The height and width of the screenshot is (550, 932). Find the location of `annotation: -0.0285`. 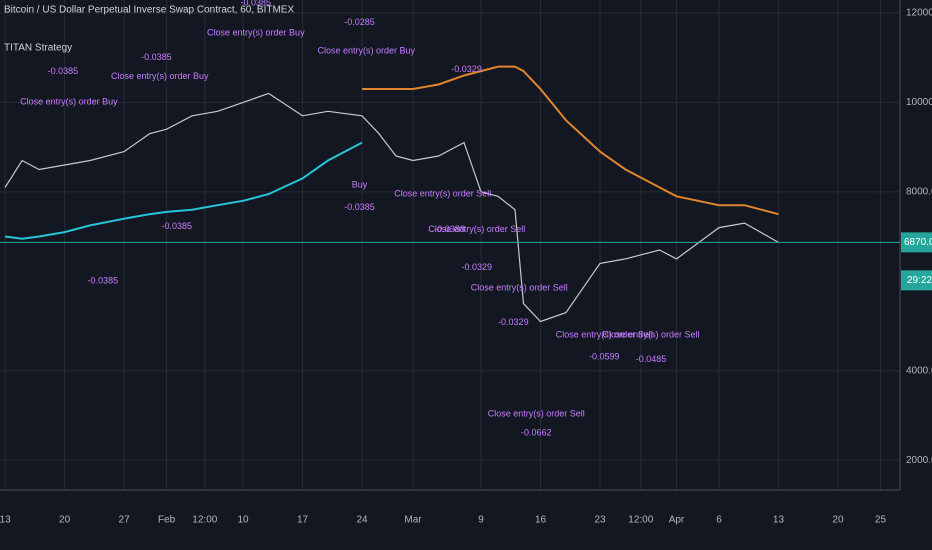

annotation: -0.0285 is located at coordinates (359, 22).